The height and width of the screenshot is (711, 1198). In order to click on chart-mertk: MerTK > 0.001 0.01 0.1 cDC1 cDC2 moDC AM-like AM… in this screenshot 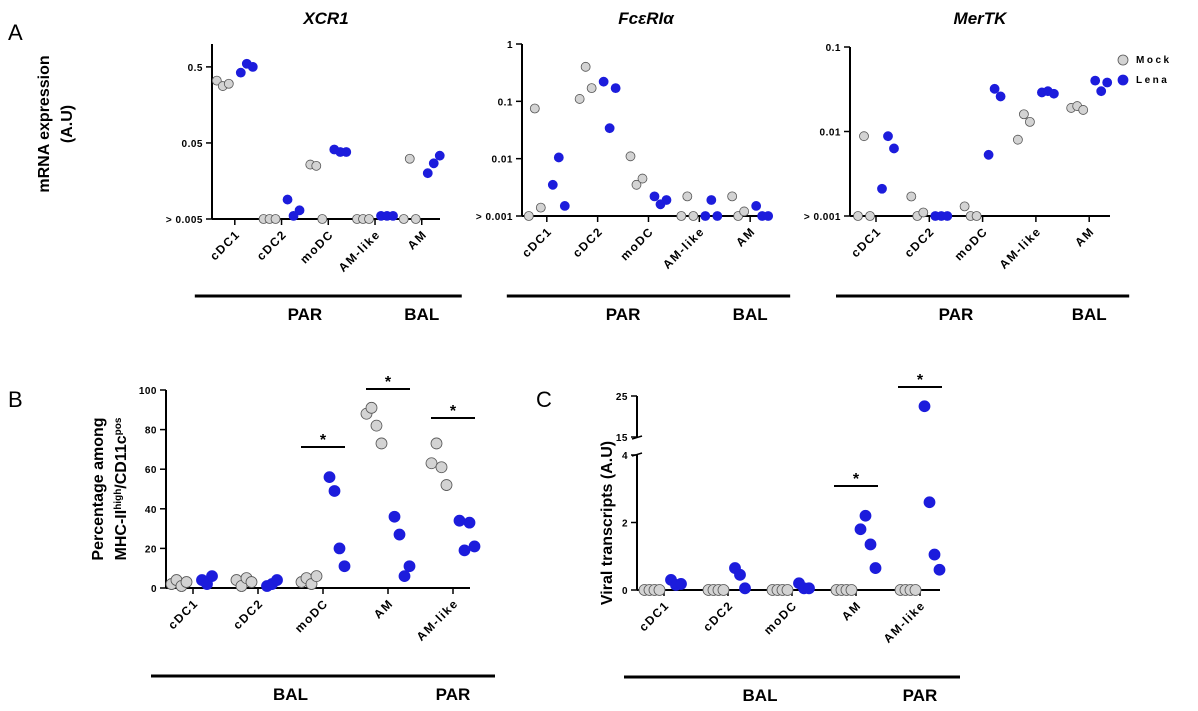, I will do `click(967, 166)`.